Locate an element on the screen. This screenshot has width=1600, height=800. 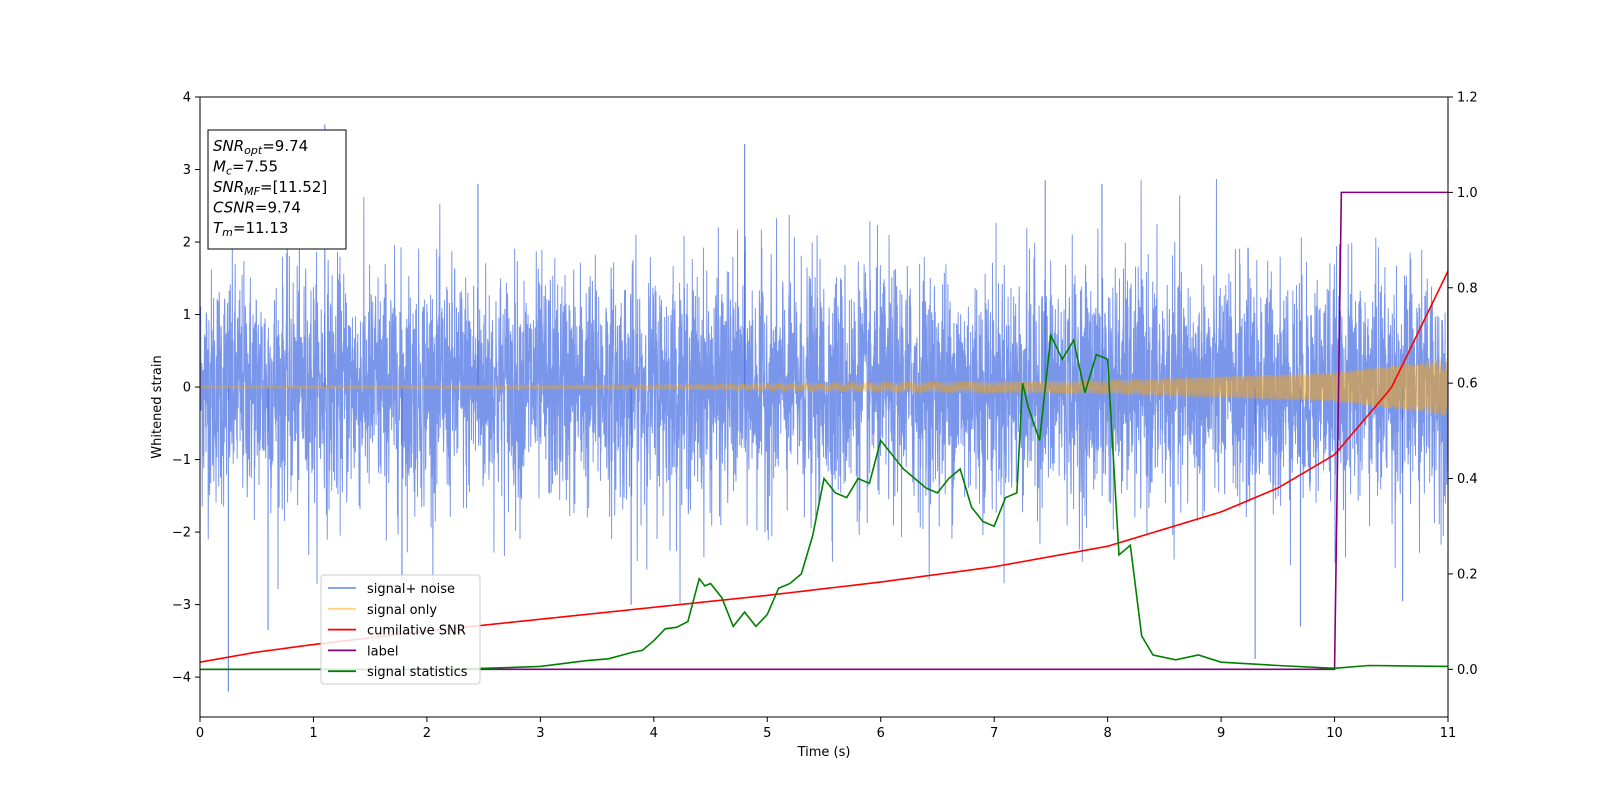
x-tick-label: 4 is located at coordinates (654, 733).